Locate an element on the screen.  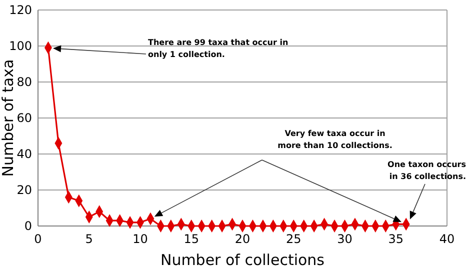
x-tick-label: 10 is located at coordinates (140, 239).